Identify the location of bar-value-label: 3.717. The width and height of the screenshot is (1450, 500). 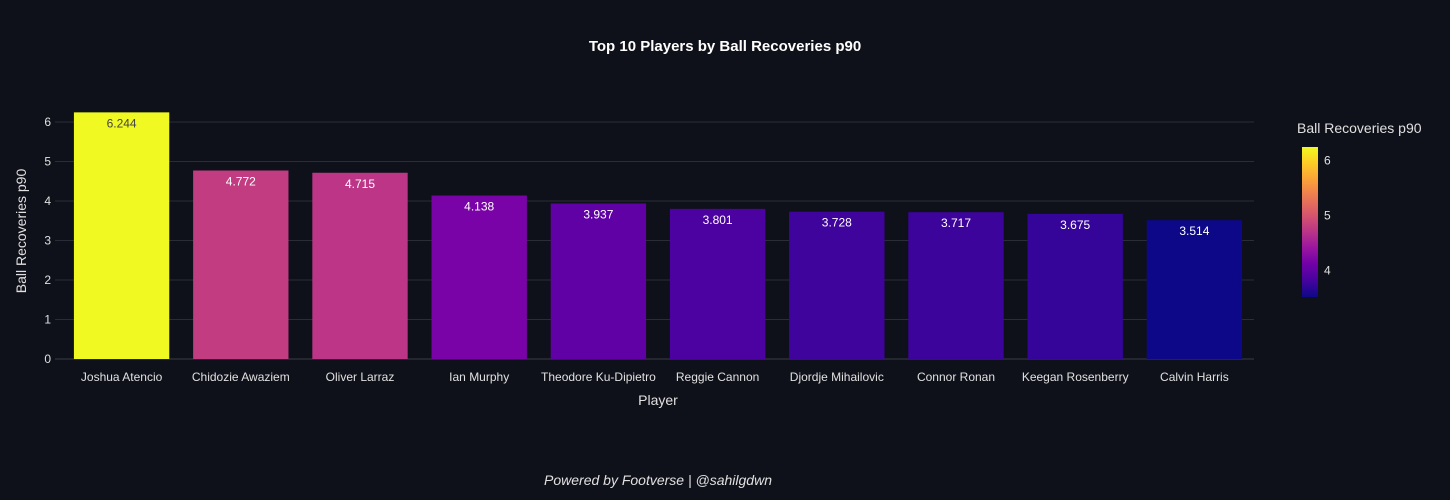
(956, 223).